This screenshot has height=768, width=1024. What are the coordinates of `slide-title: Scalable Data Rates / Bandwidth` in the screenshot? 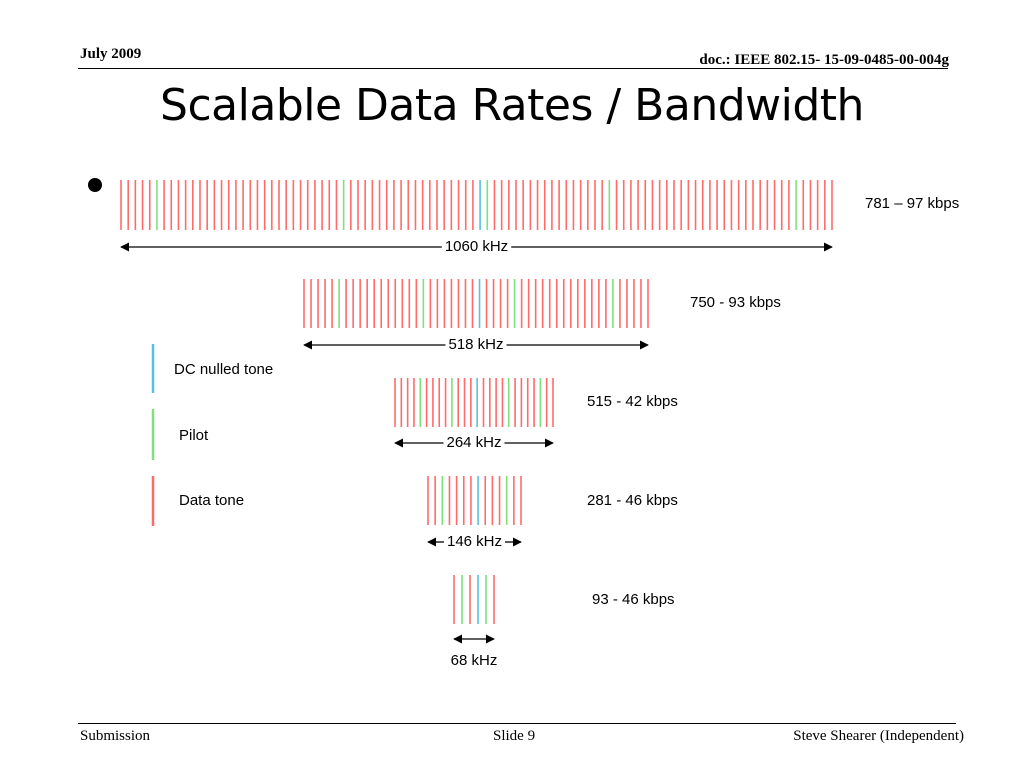 It's located at (512, 105).